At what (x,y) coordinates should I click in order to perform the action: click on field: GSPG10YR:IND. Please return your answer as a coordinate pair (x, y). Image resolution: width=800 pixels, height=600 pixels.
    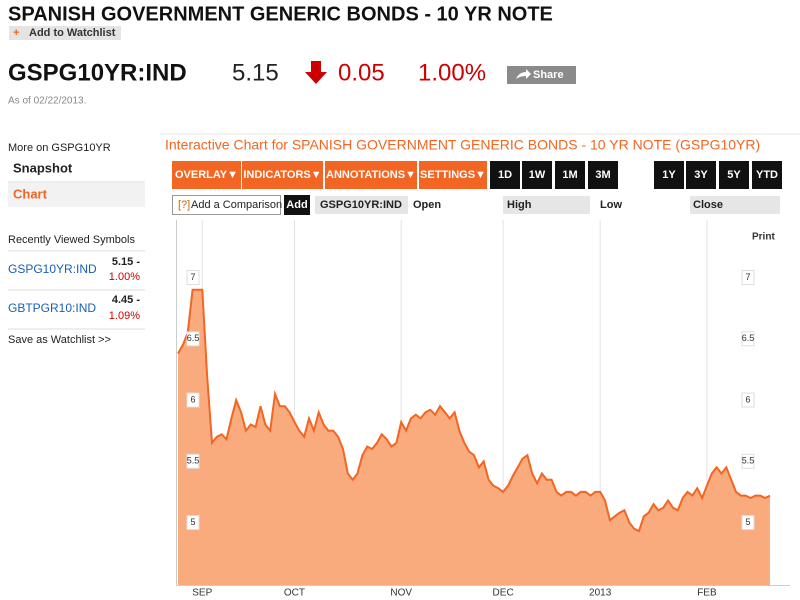
    Looking at the image, I should click on (361, 205).